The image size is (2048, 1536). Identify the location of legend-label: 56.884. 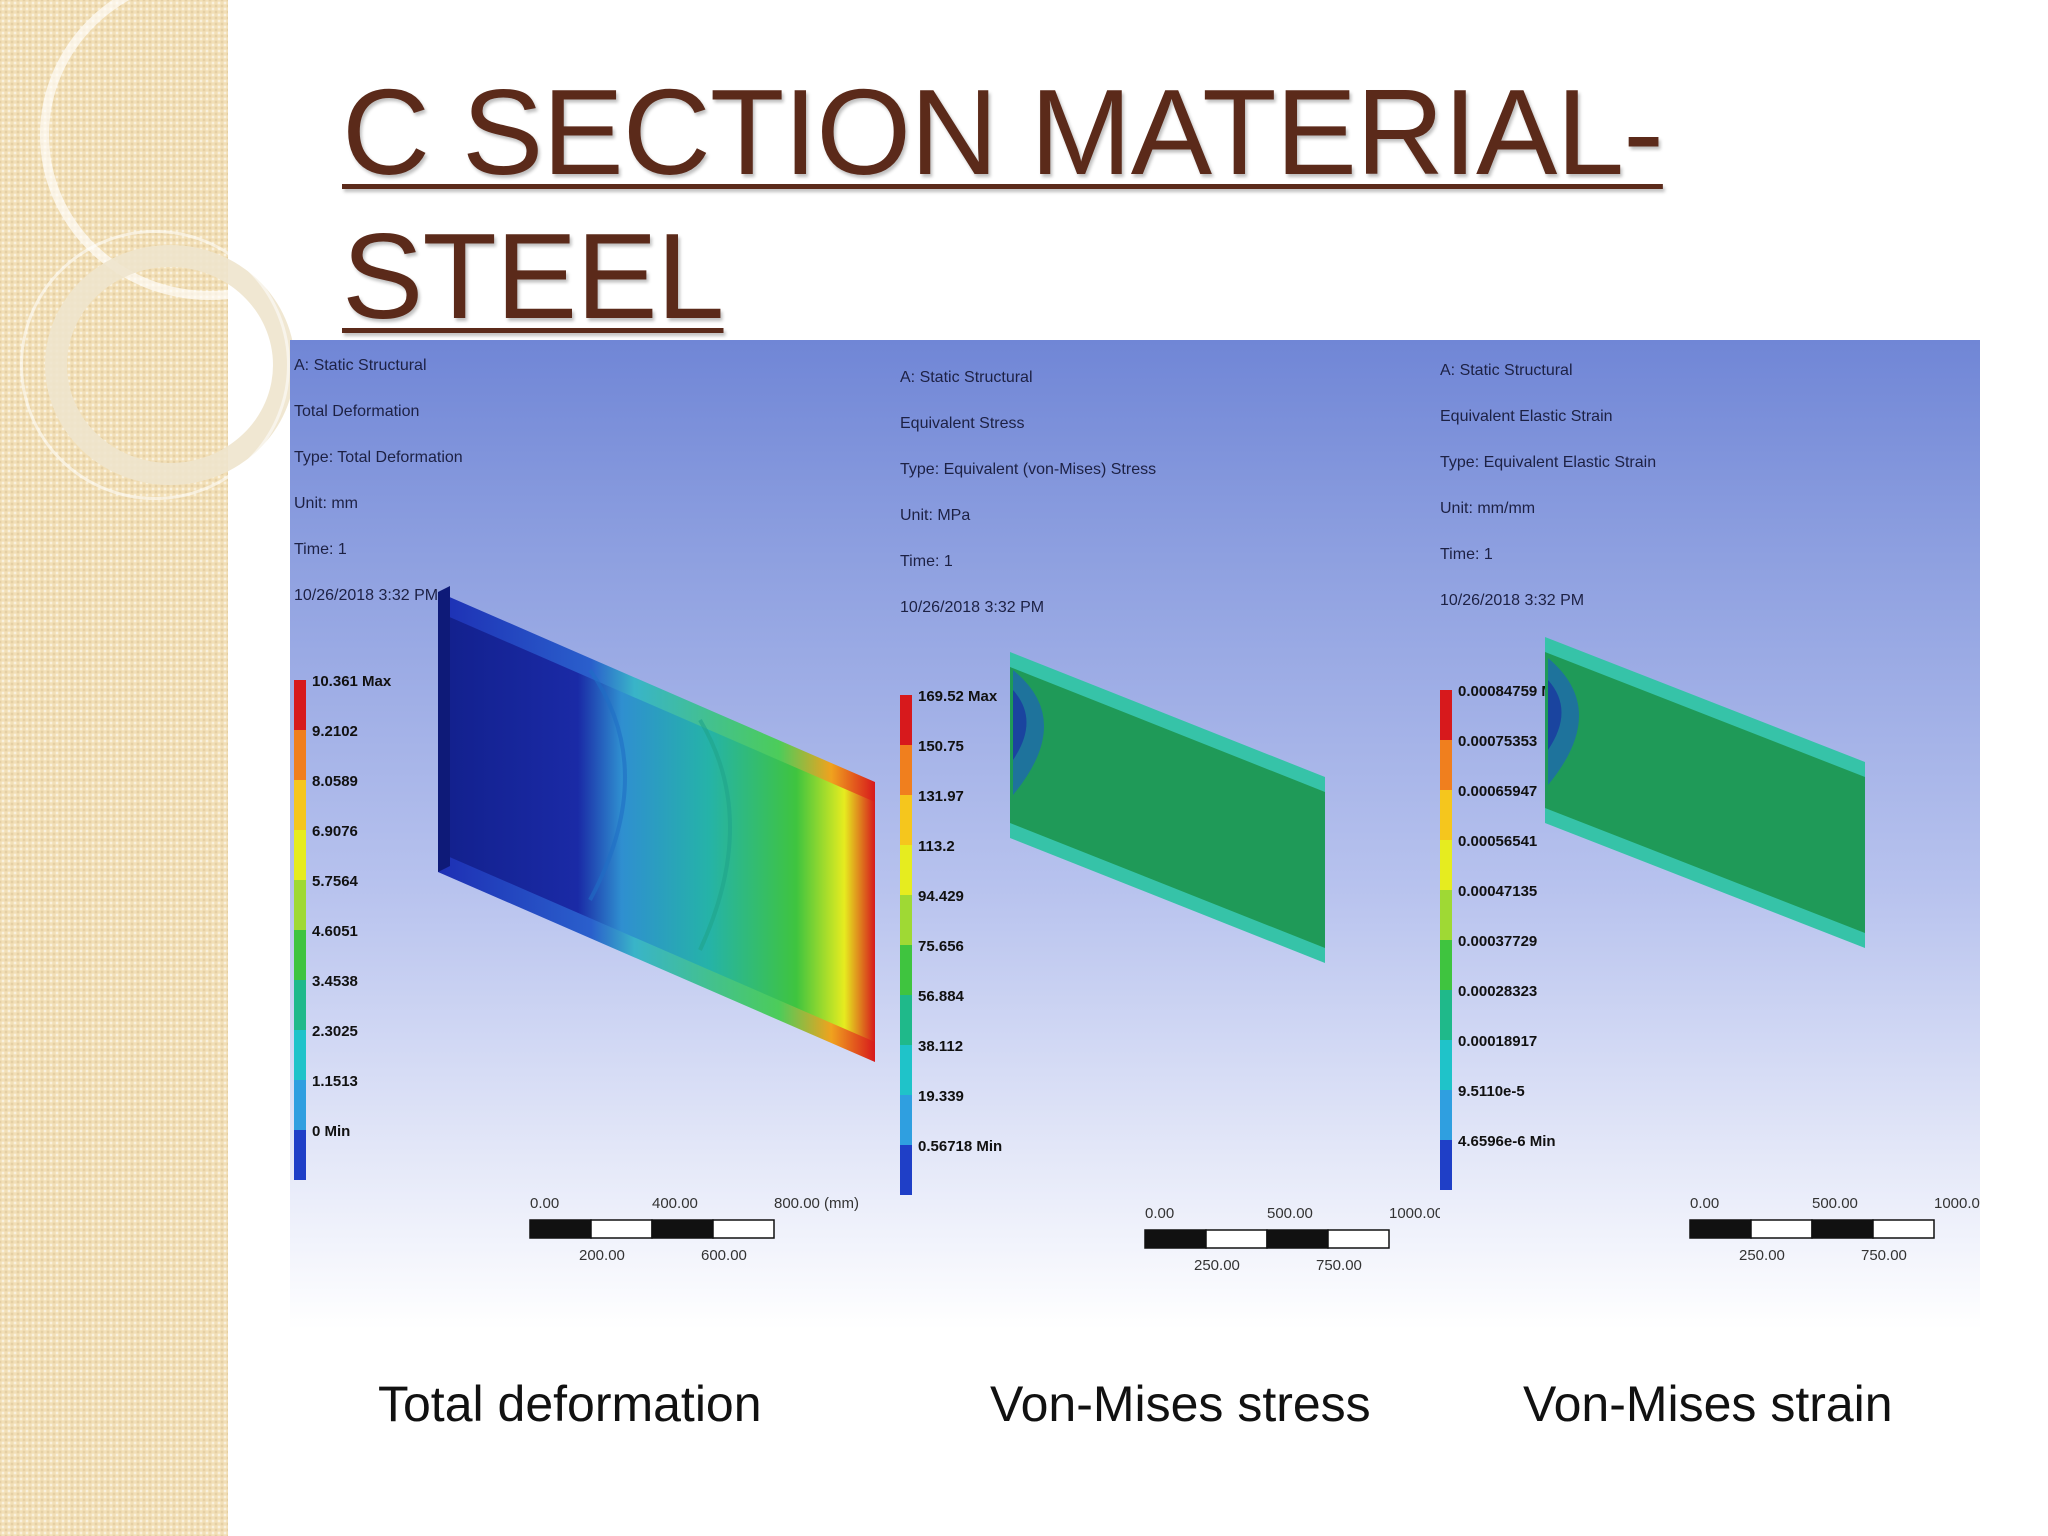
(941, 996).